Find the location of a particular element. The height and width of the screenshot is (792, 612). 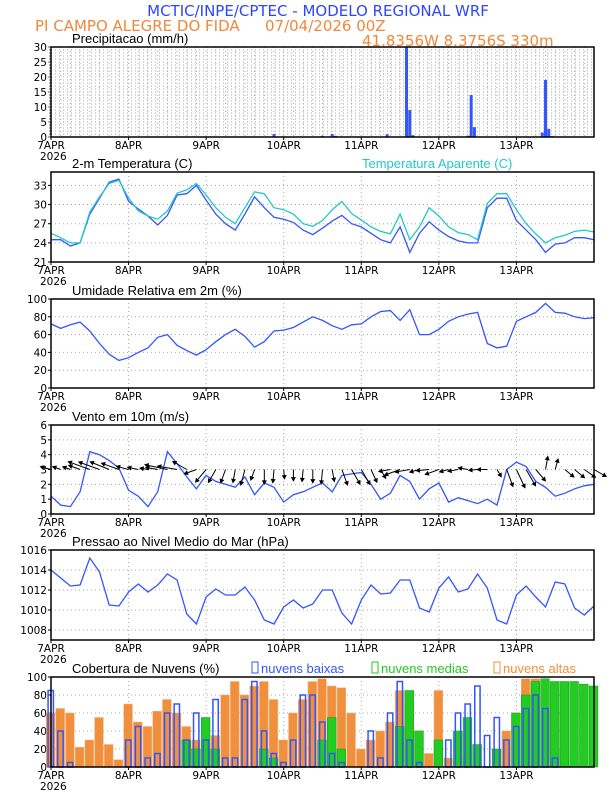

y-tick-label: 1012 is located at coordinates (33, 591).